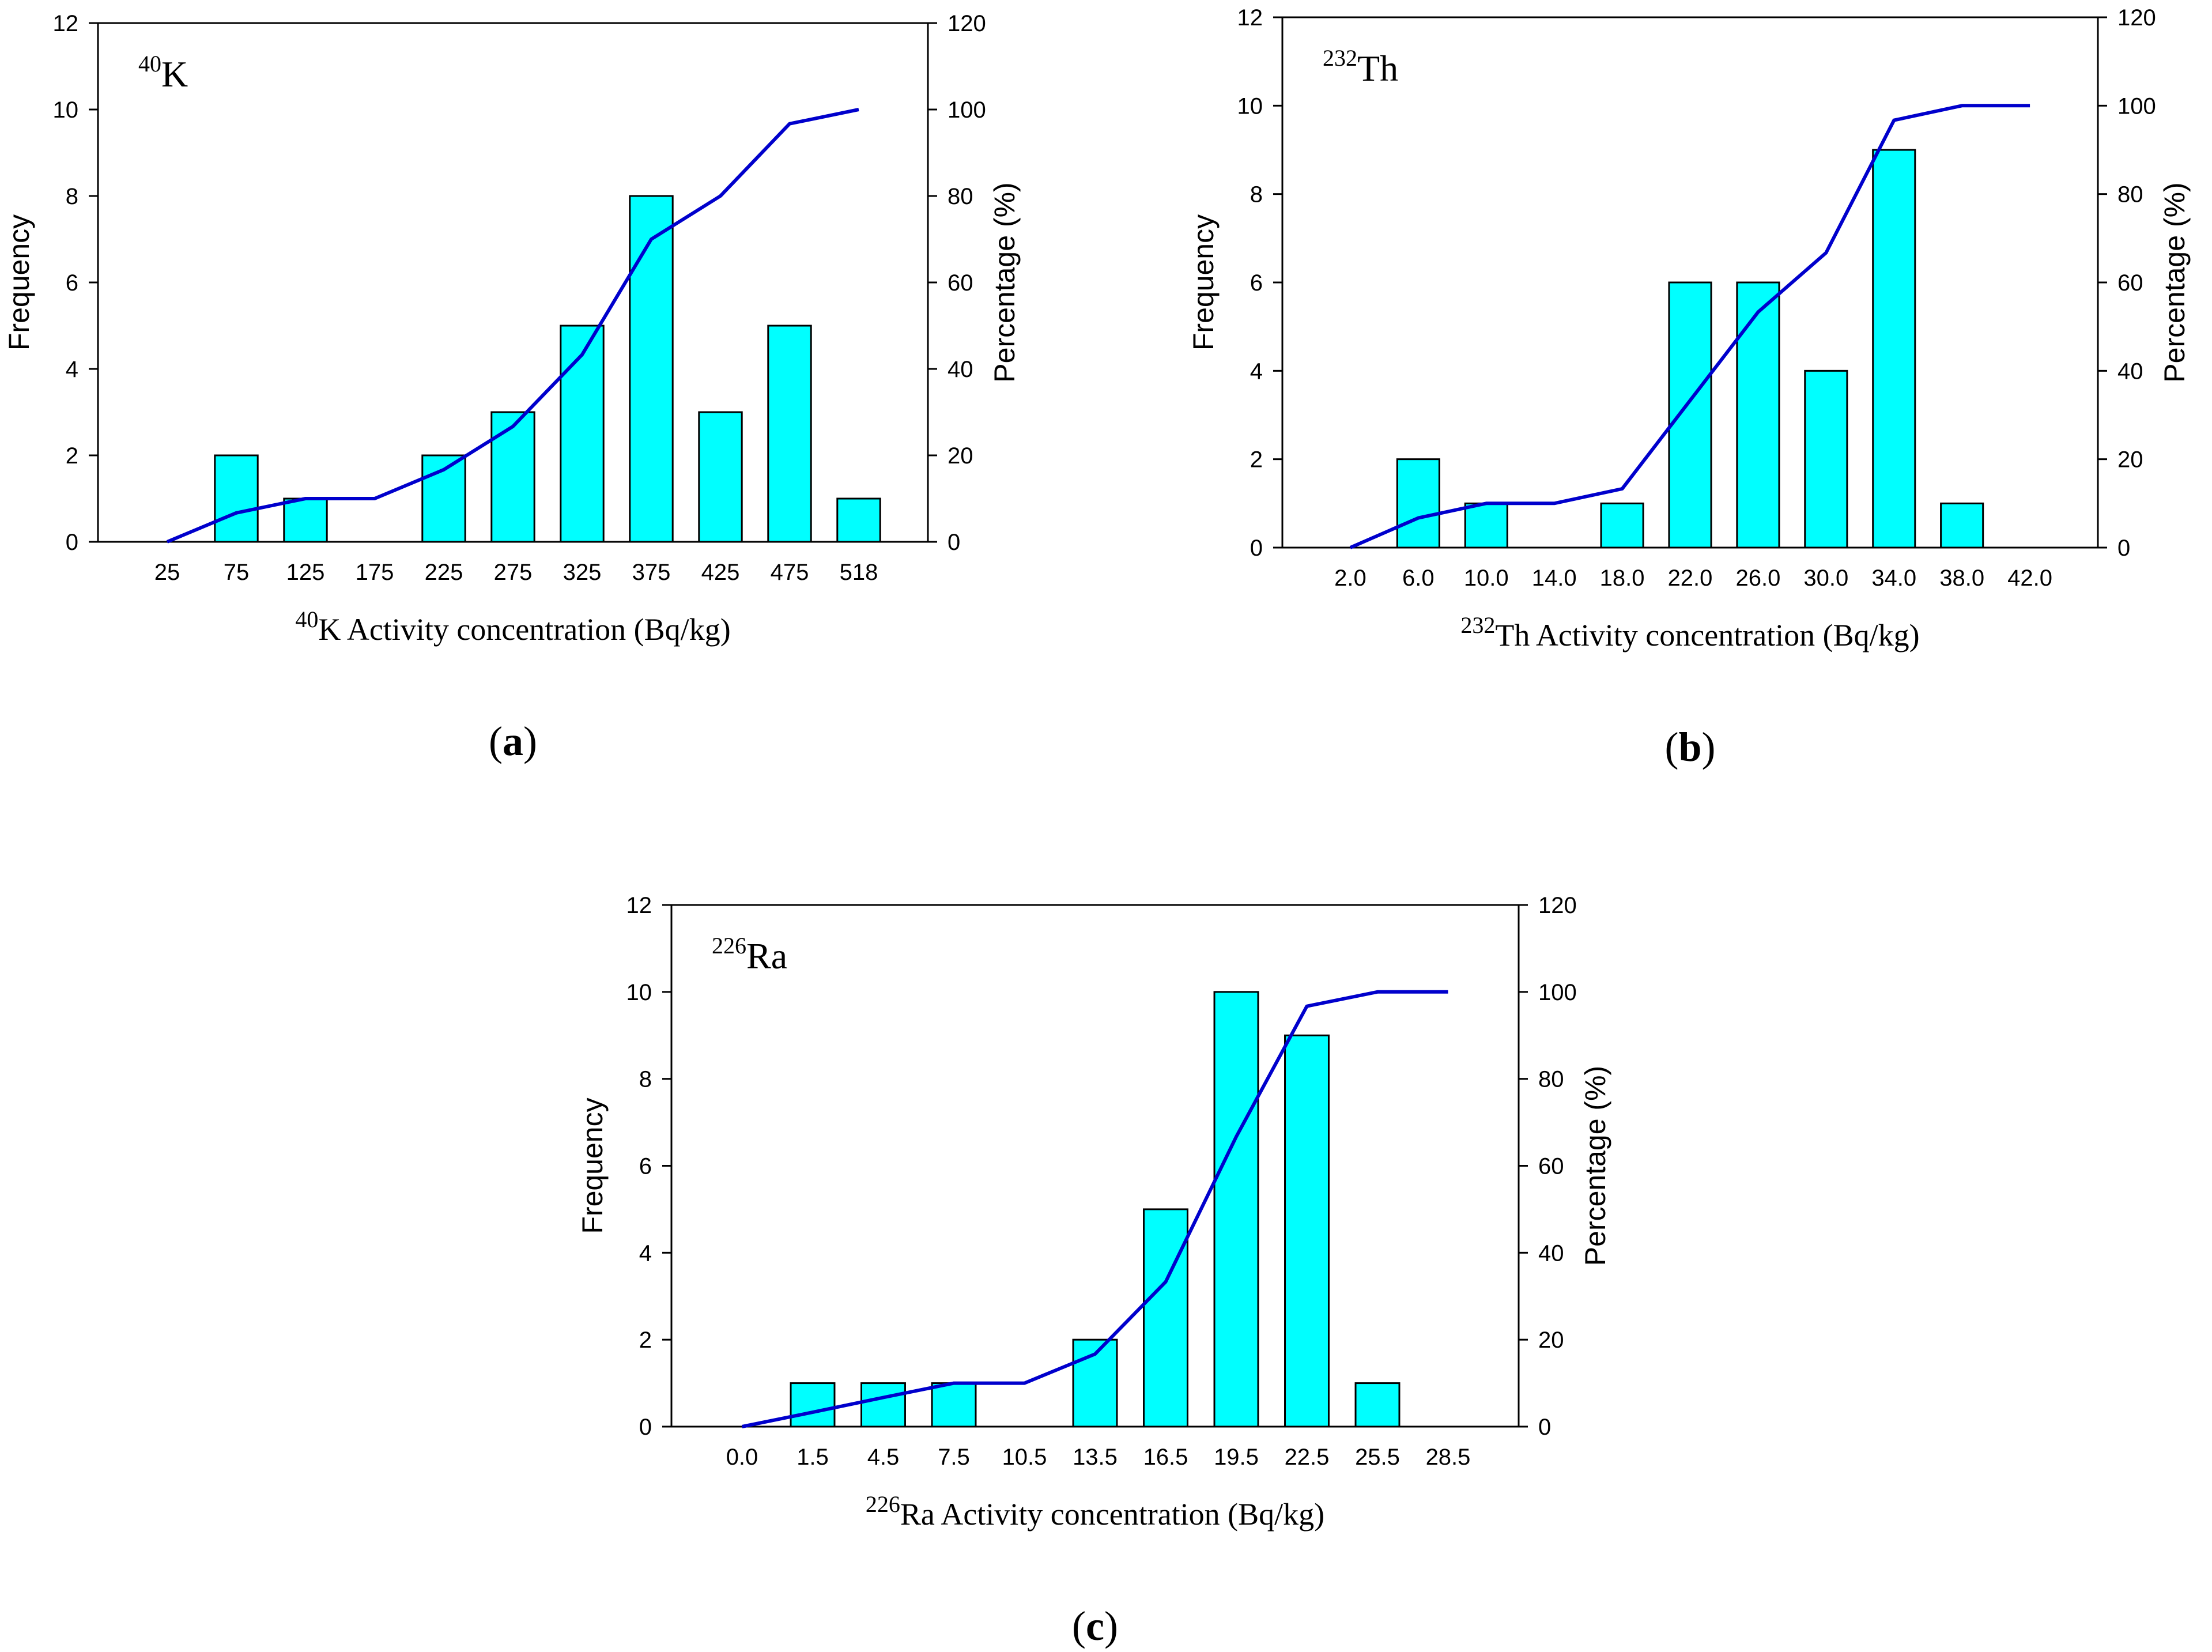  I want to click on x-axis-label-sup: 232, so click(1477, 625).